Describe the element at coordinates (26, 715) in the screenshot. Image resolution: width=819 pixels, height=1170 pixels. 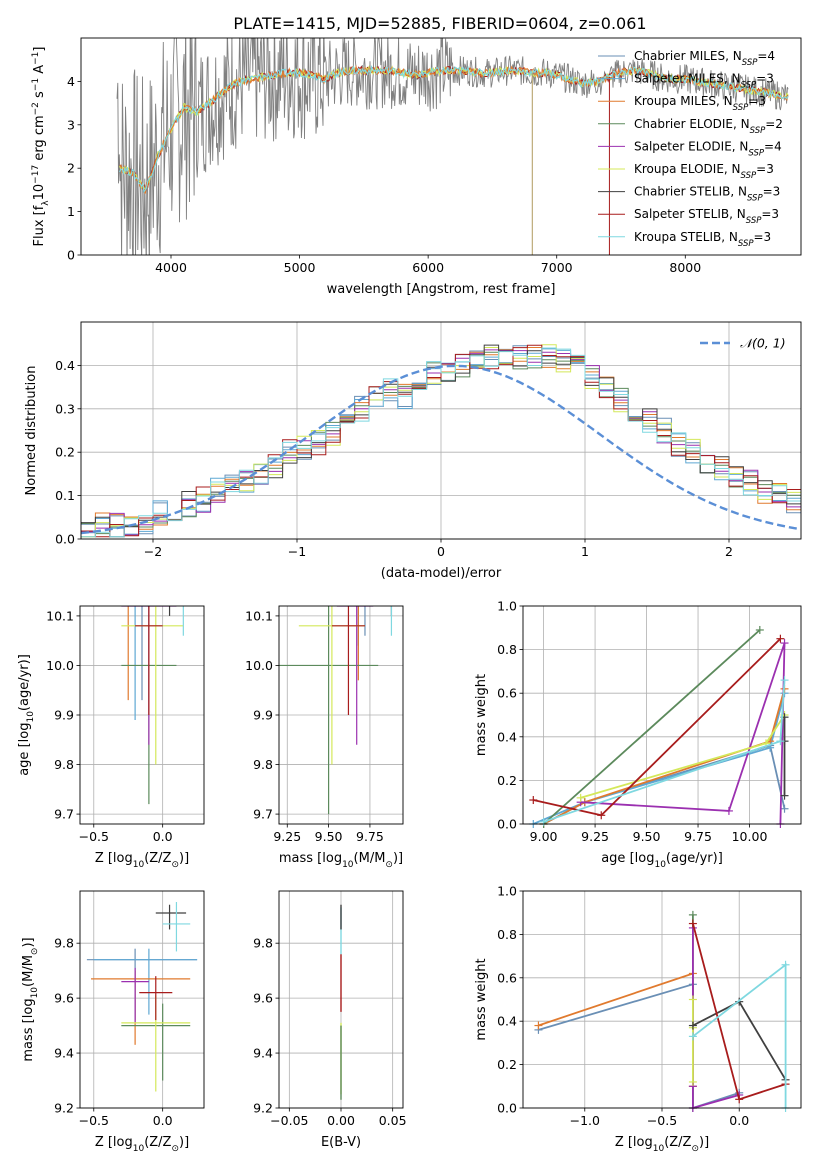
I see `y-axis-label: age [log10(age/yr)]` at that location.